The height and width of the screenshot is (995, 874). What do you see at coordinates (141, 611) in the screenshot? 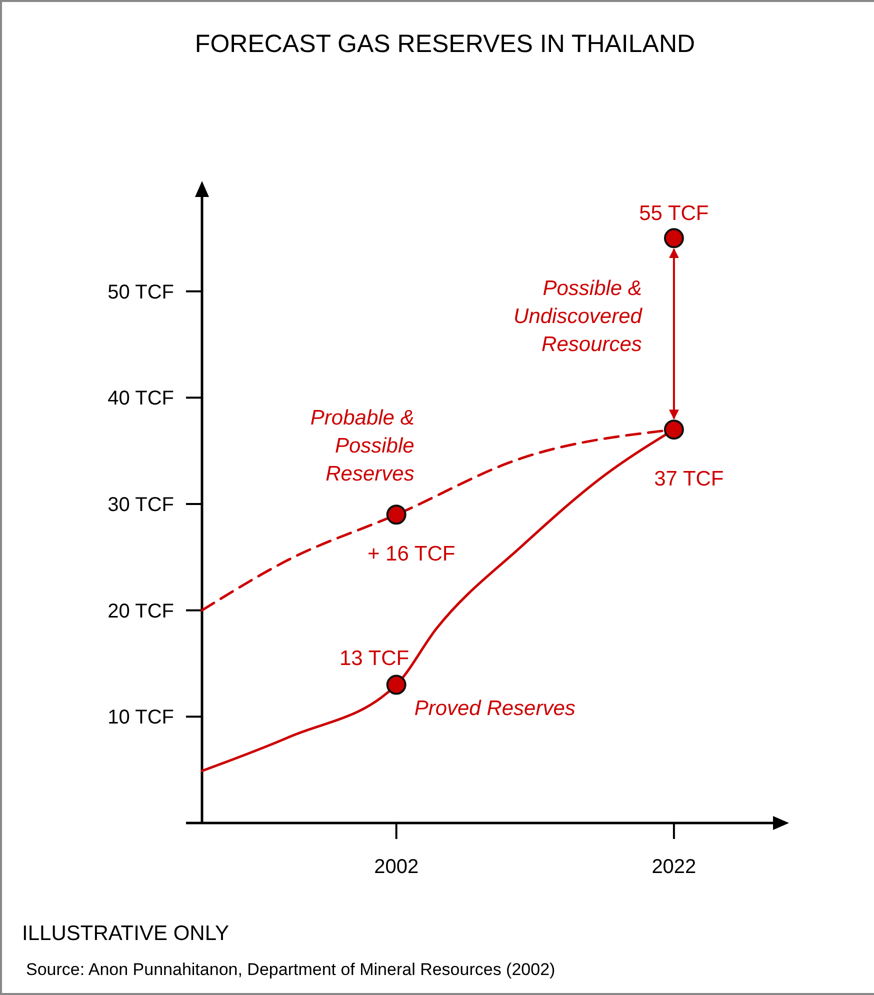
I see `y-tick-label: 20 TCF` at bounding box center [141, 611].